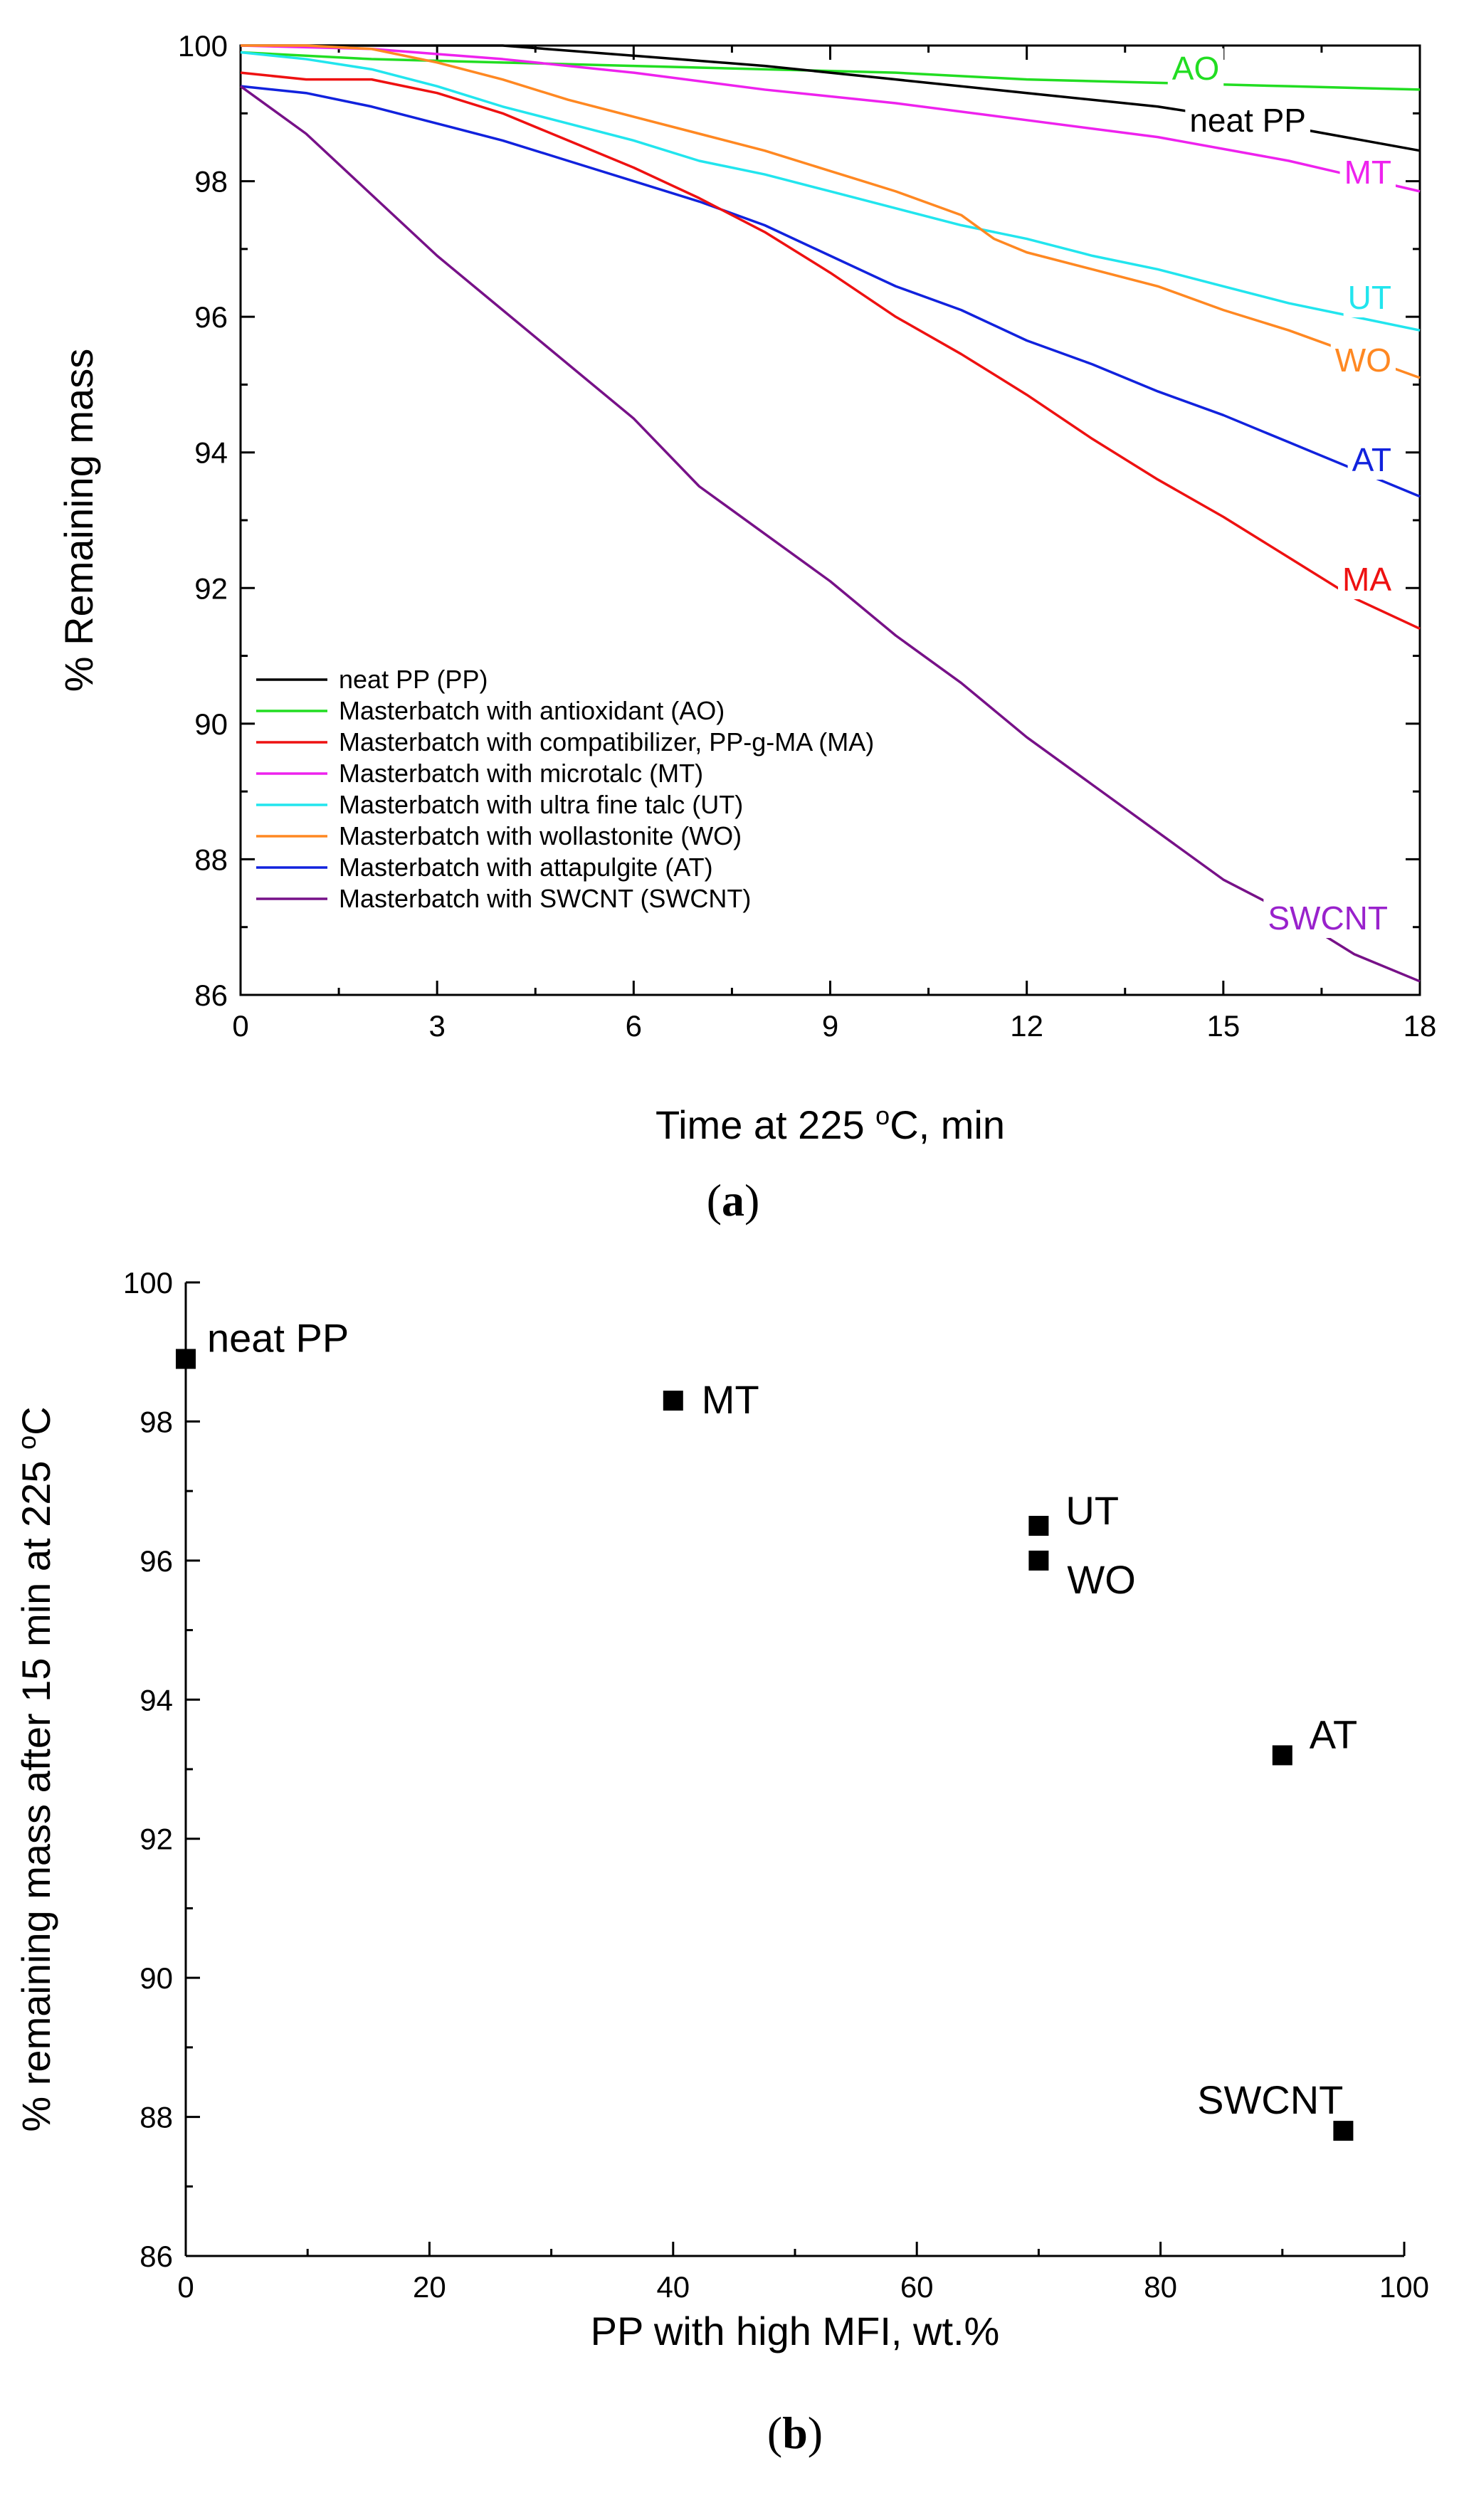 This screenshot has width=1464, height=2520. What do you see at coordinates (156, 1700) in the screenshot?
I see `y-tick-label-b: 94` at bounding box center [156, 1700].